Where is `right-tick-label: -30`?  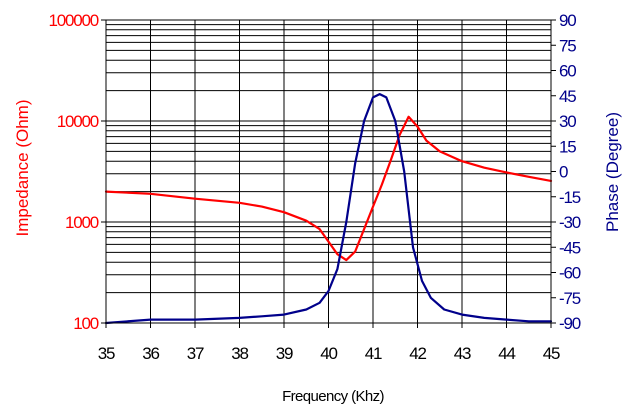
right-tick-label: -30 is located at coordinates (570, 222).